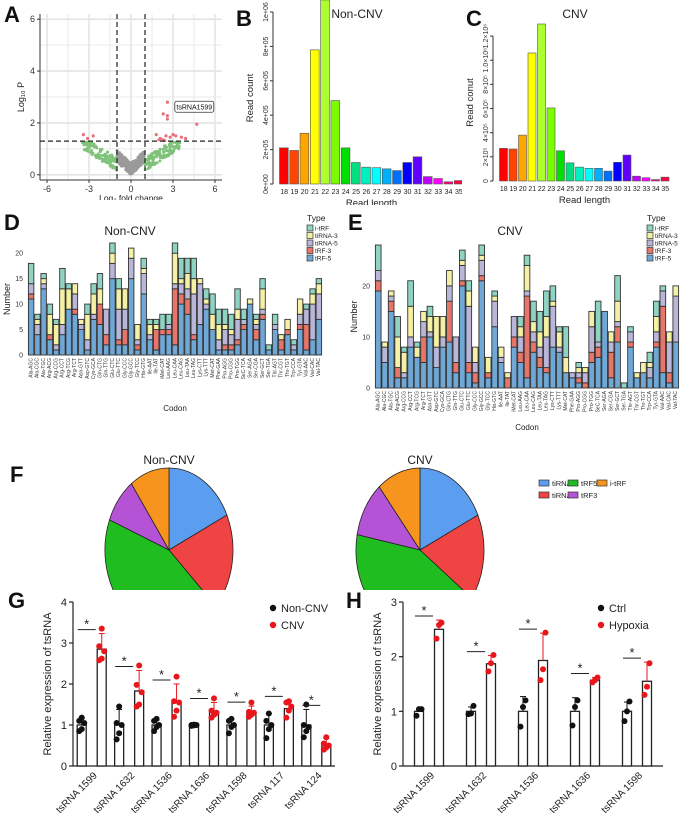  What do you see at coordinates (553, 400) in the screenshot?
I see `x-tick-label: Lys-CTT` at bounding box center [553, 400].